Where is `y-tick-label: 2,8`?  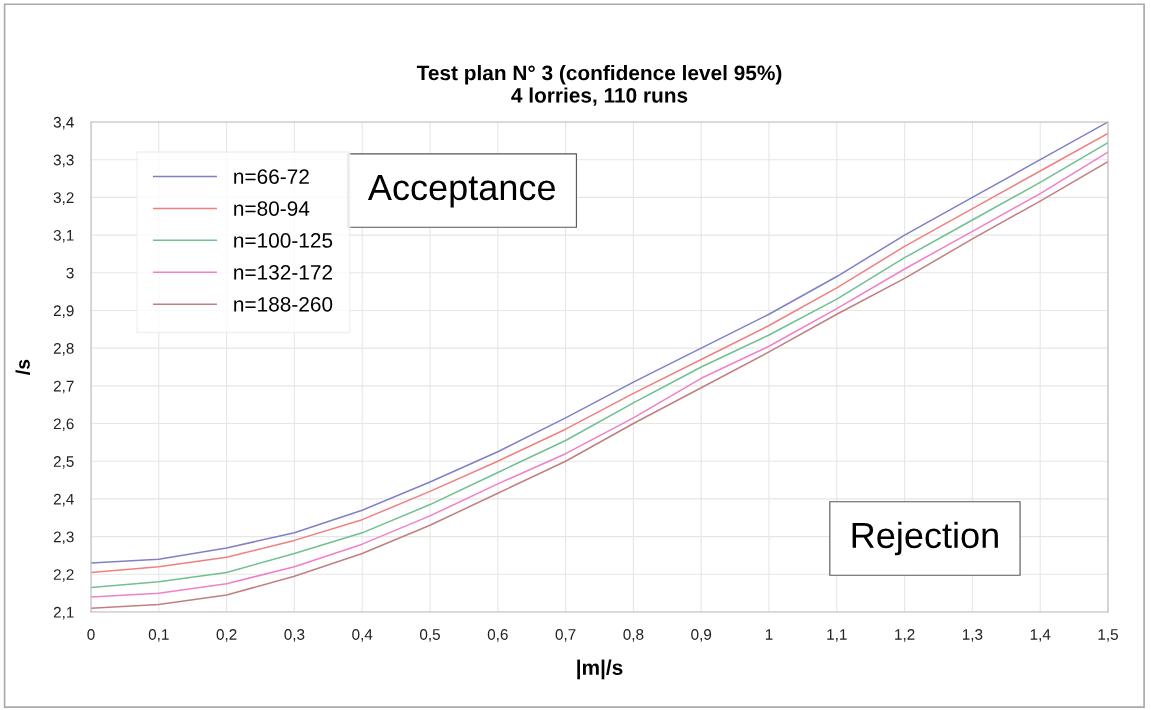
y-tick-label: 2,8 is located at coordinates (63, 349).